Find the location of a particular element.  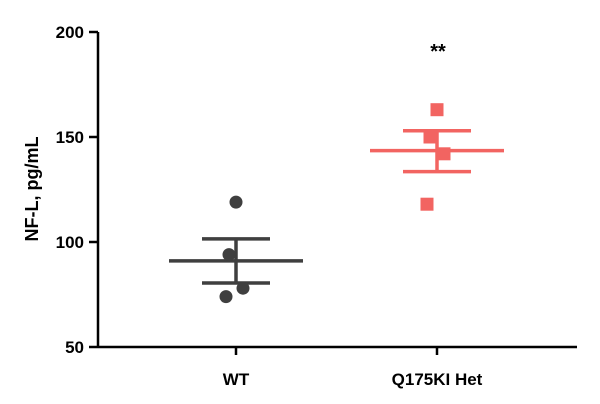

x-tick-label: Q175KI Het is located at coordinates (437, 379).